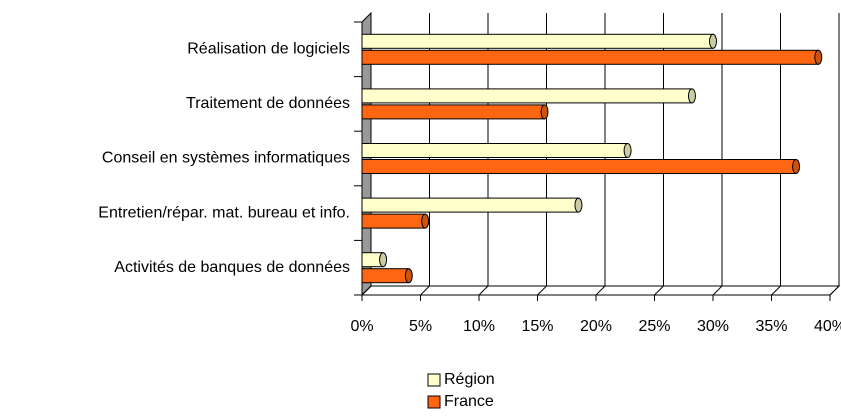  Describe the element at coordinates (226, 158) in the screenshot. I see `y-tick-label: Conseil en systèmes informatiques` at that location.